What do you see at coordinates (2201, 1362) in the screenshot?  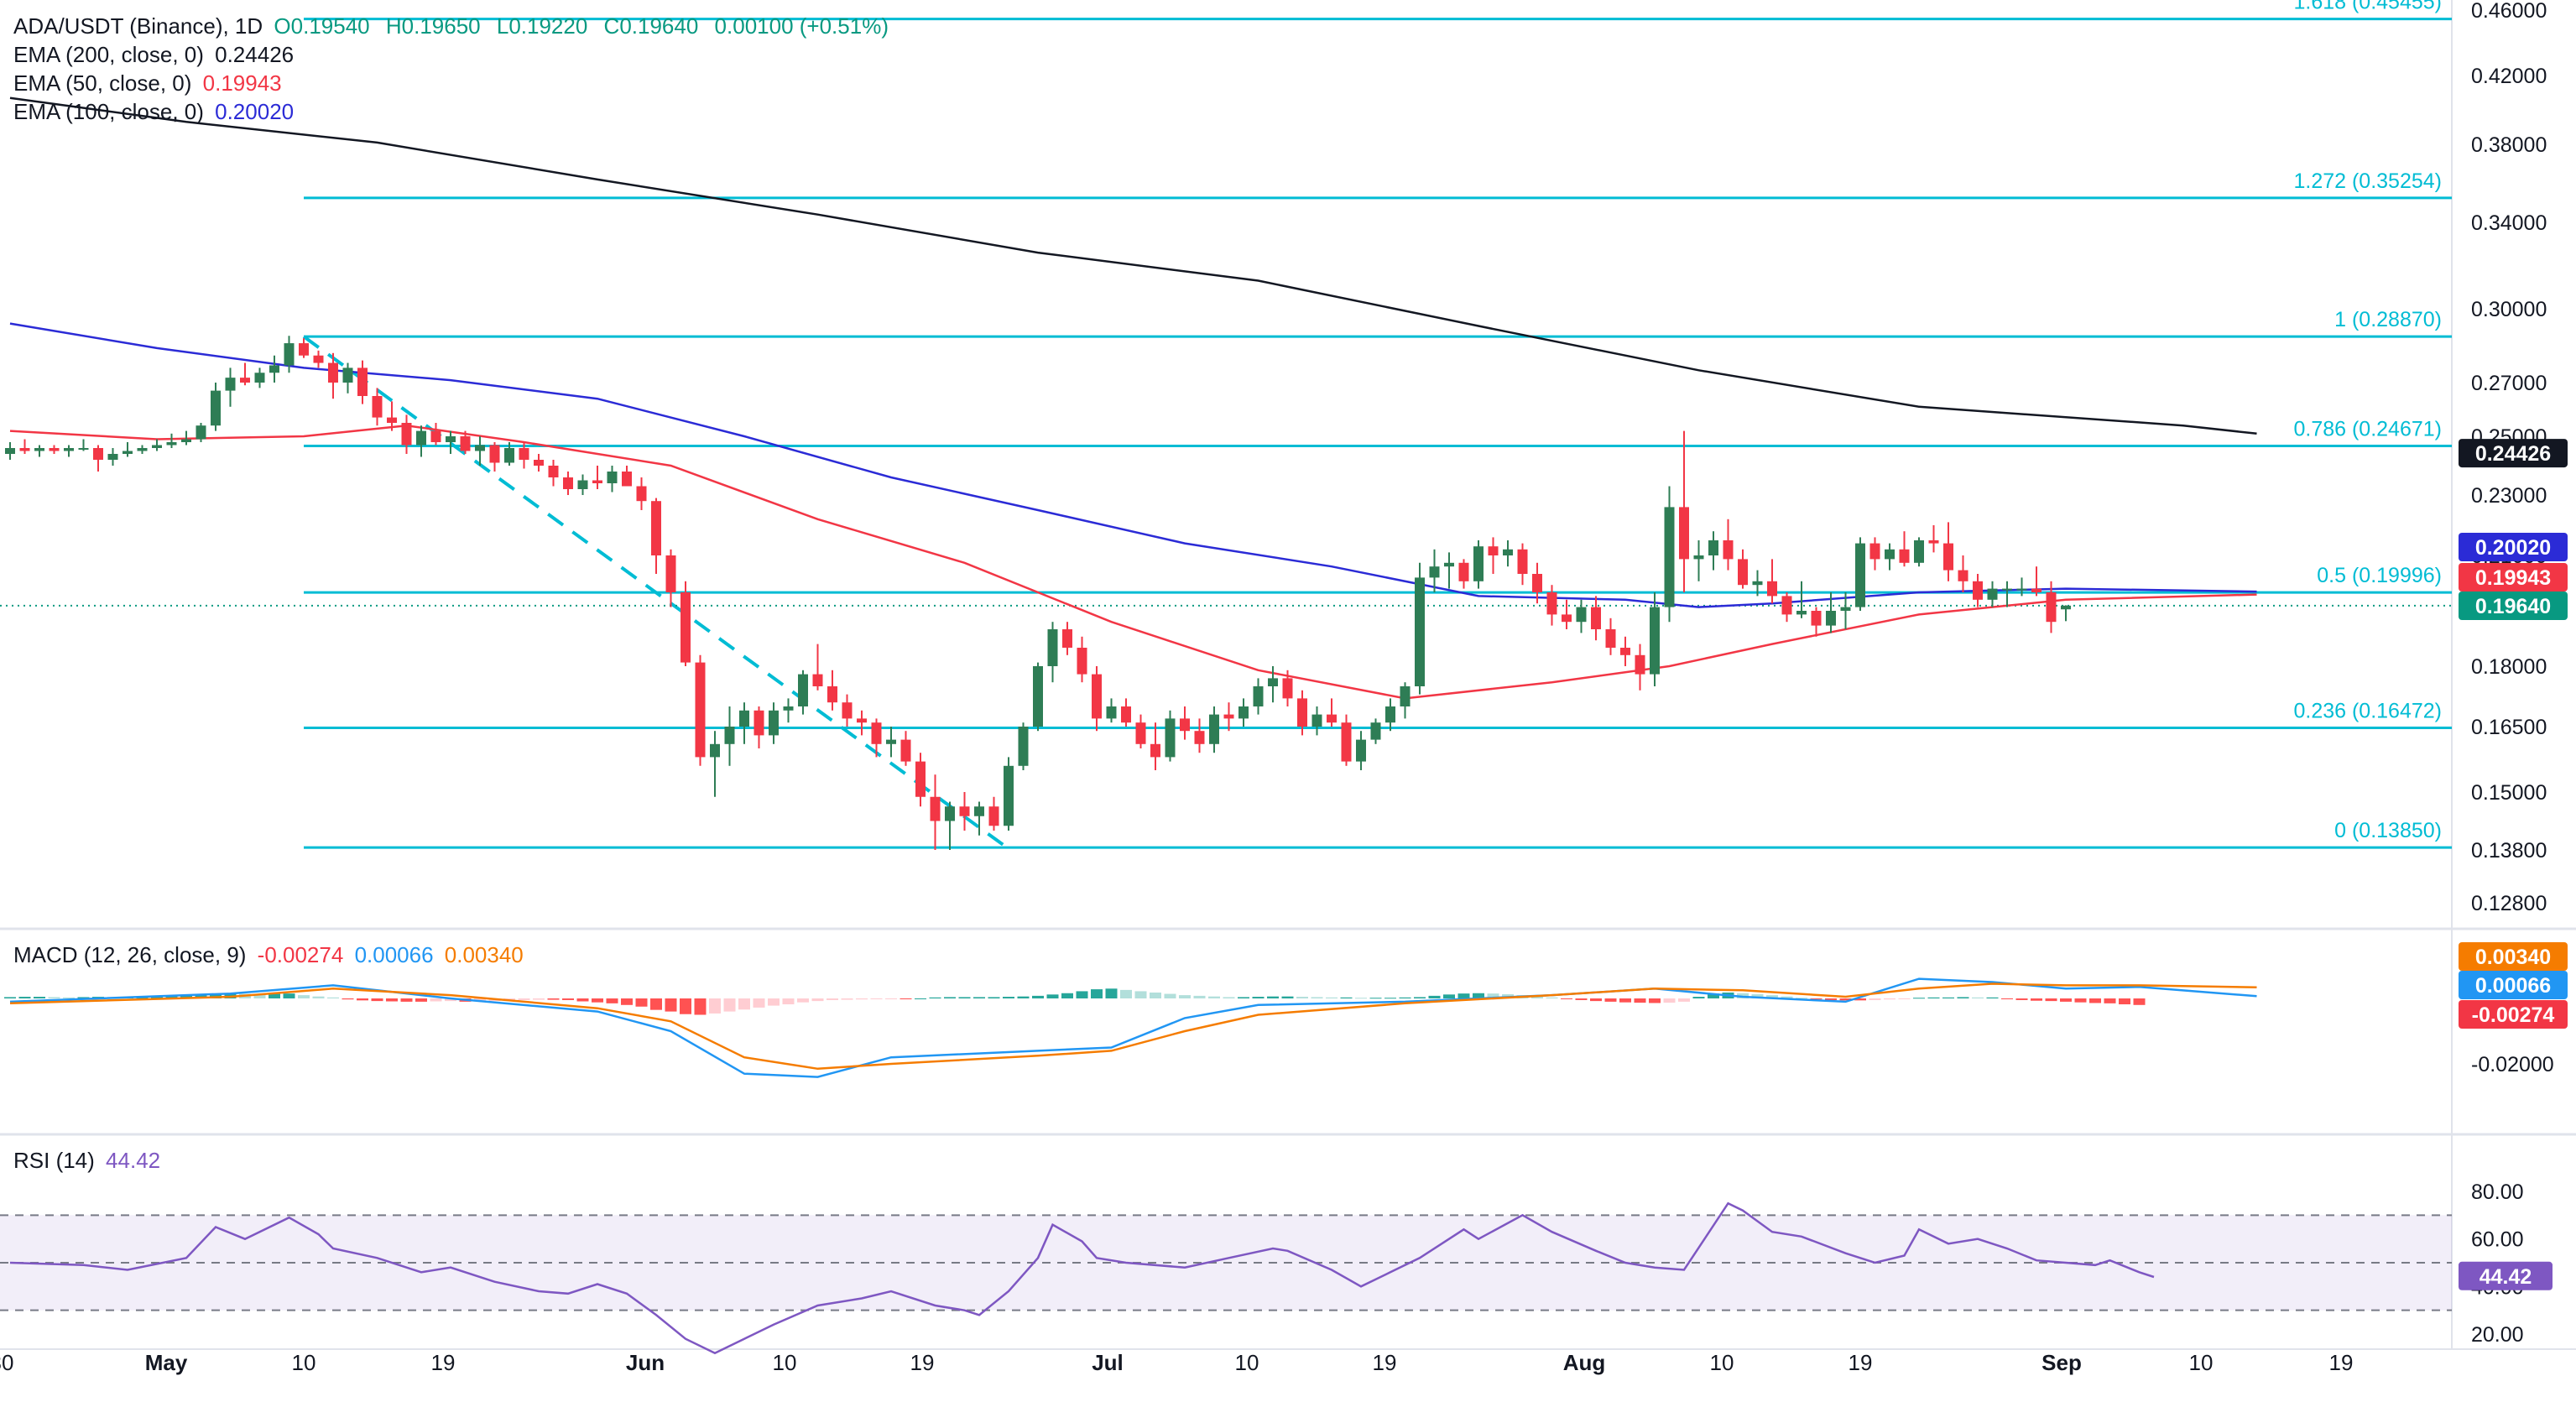 I see `time-tick-label: 10` at bounding box center [2201, 1362].